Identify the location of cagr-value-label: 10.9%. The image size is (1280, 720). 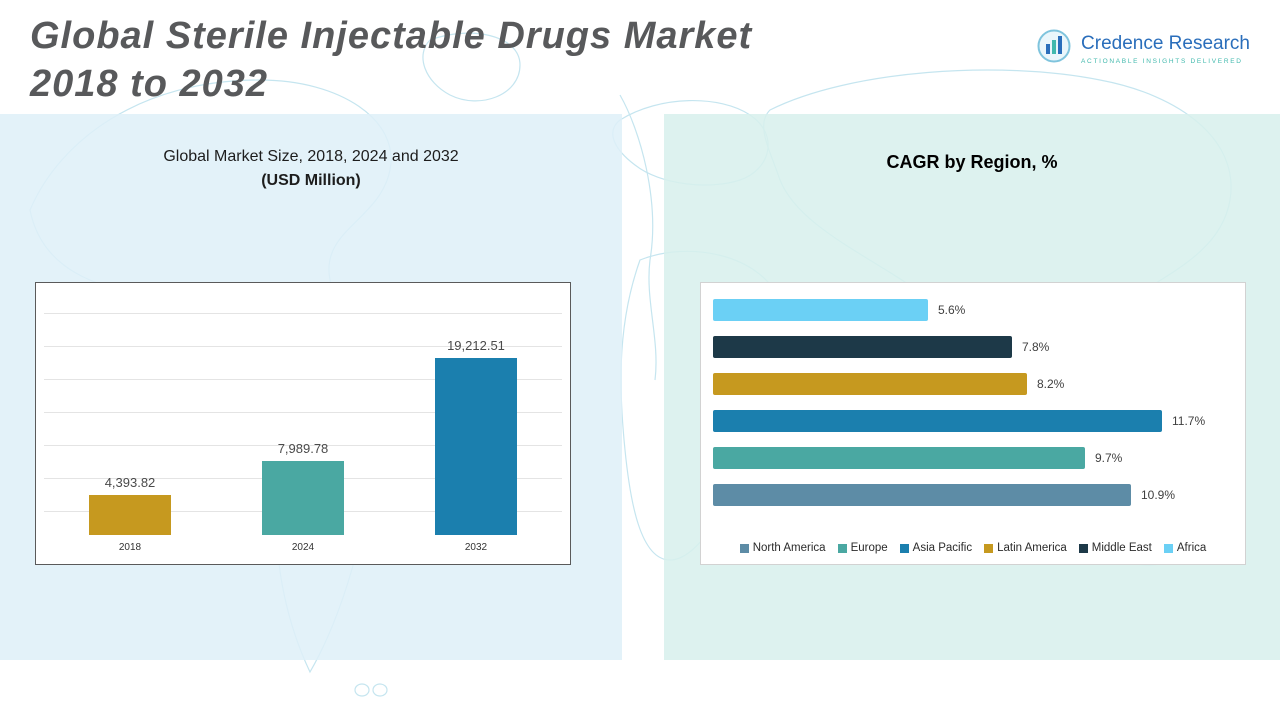
(1158, 495).